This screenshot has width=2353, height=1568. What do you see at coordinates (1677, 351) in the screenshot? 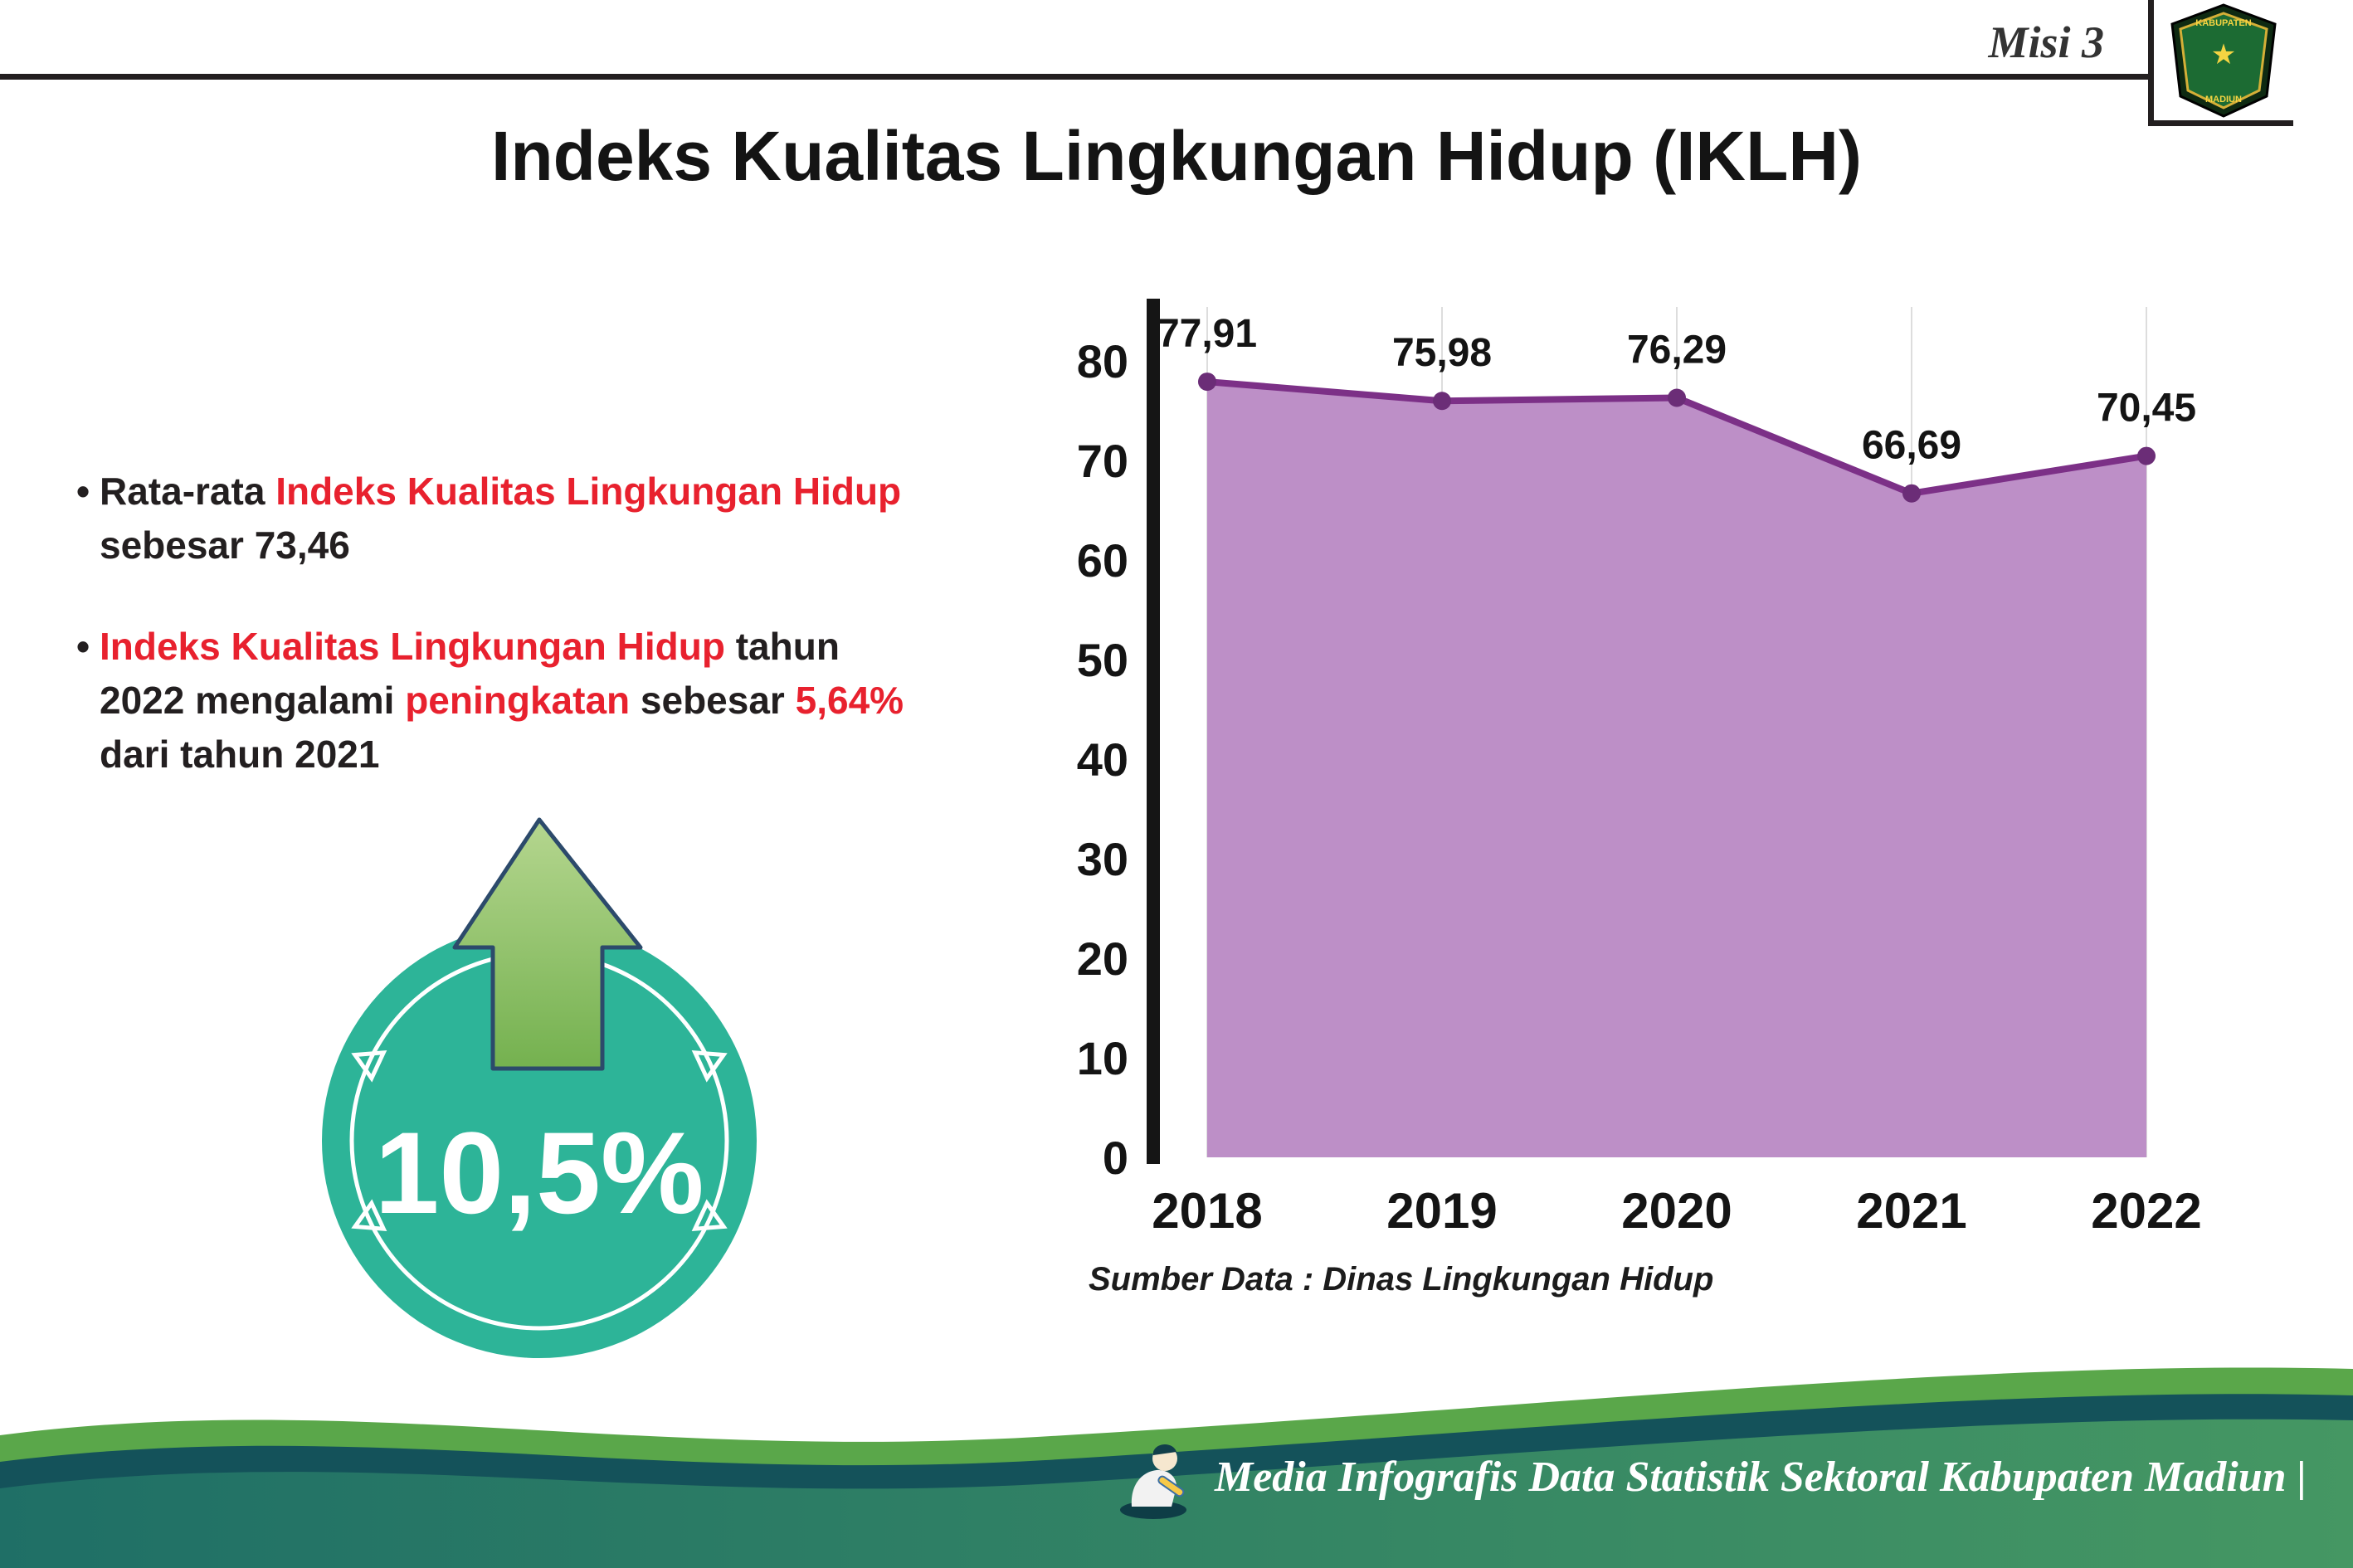
I see `data-label: 76,29` at bounding box center [1677, 351].